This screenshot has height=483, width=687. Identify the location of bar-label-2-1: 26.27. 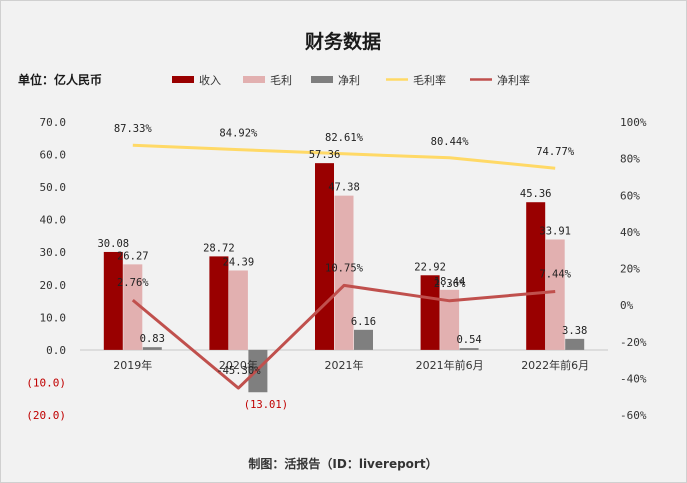
(133, 256).